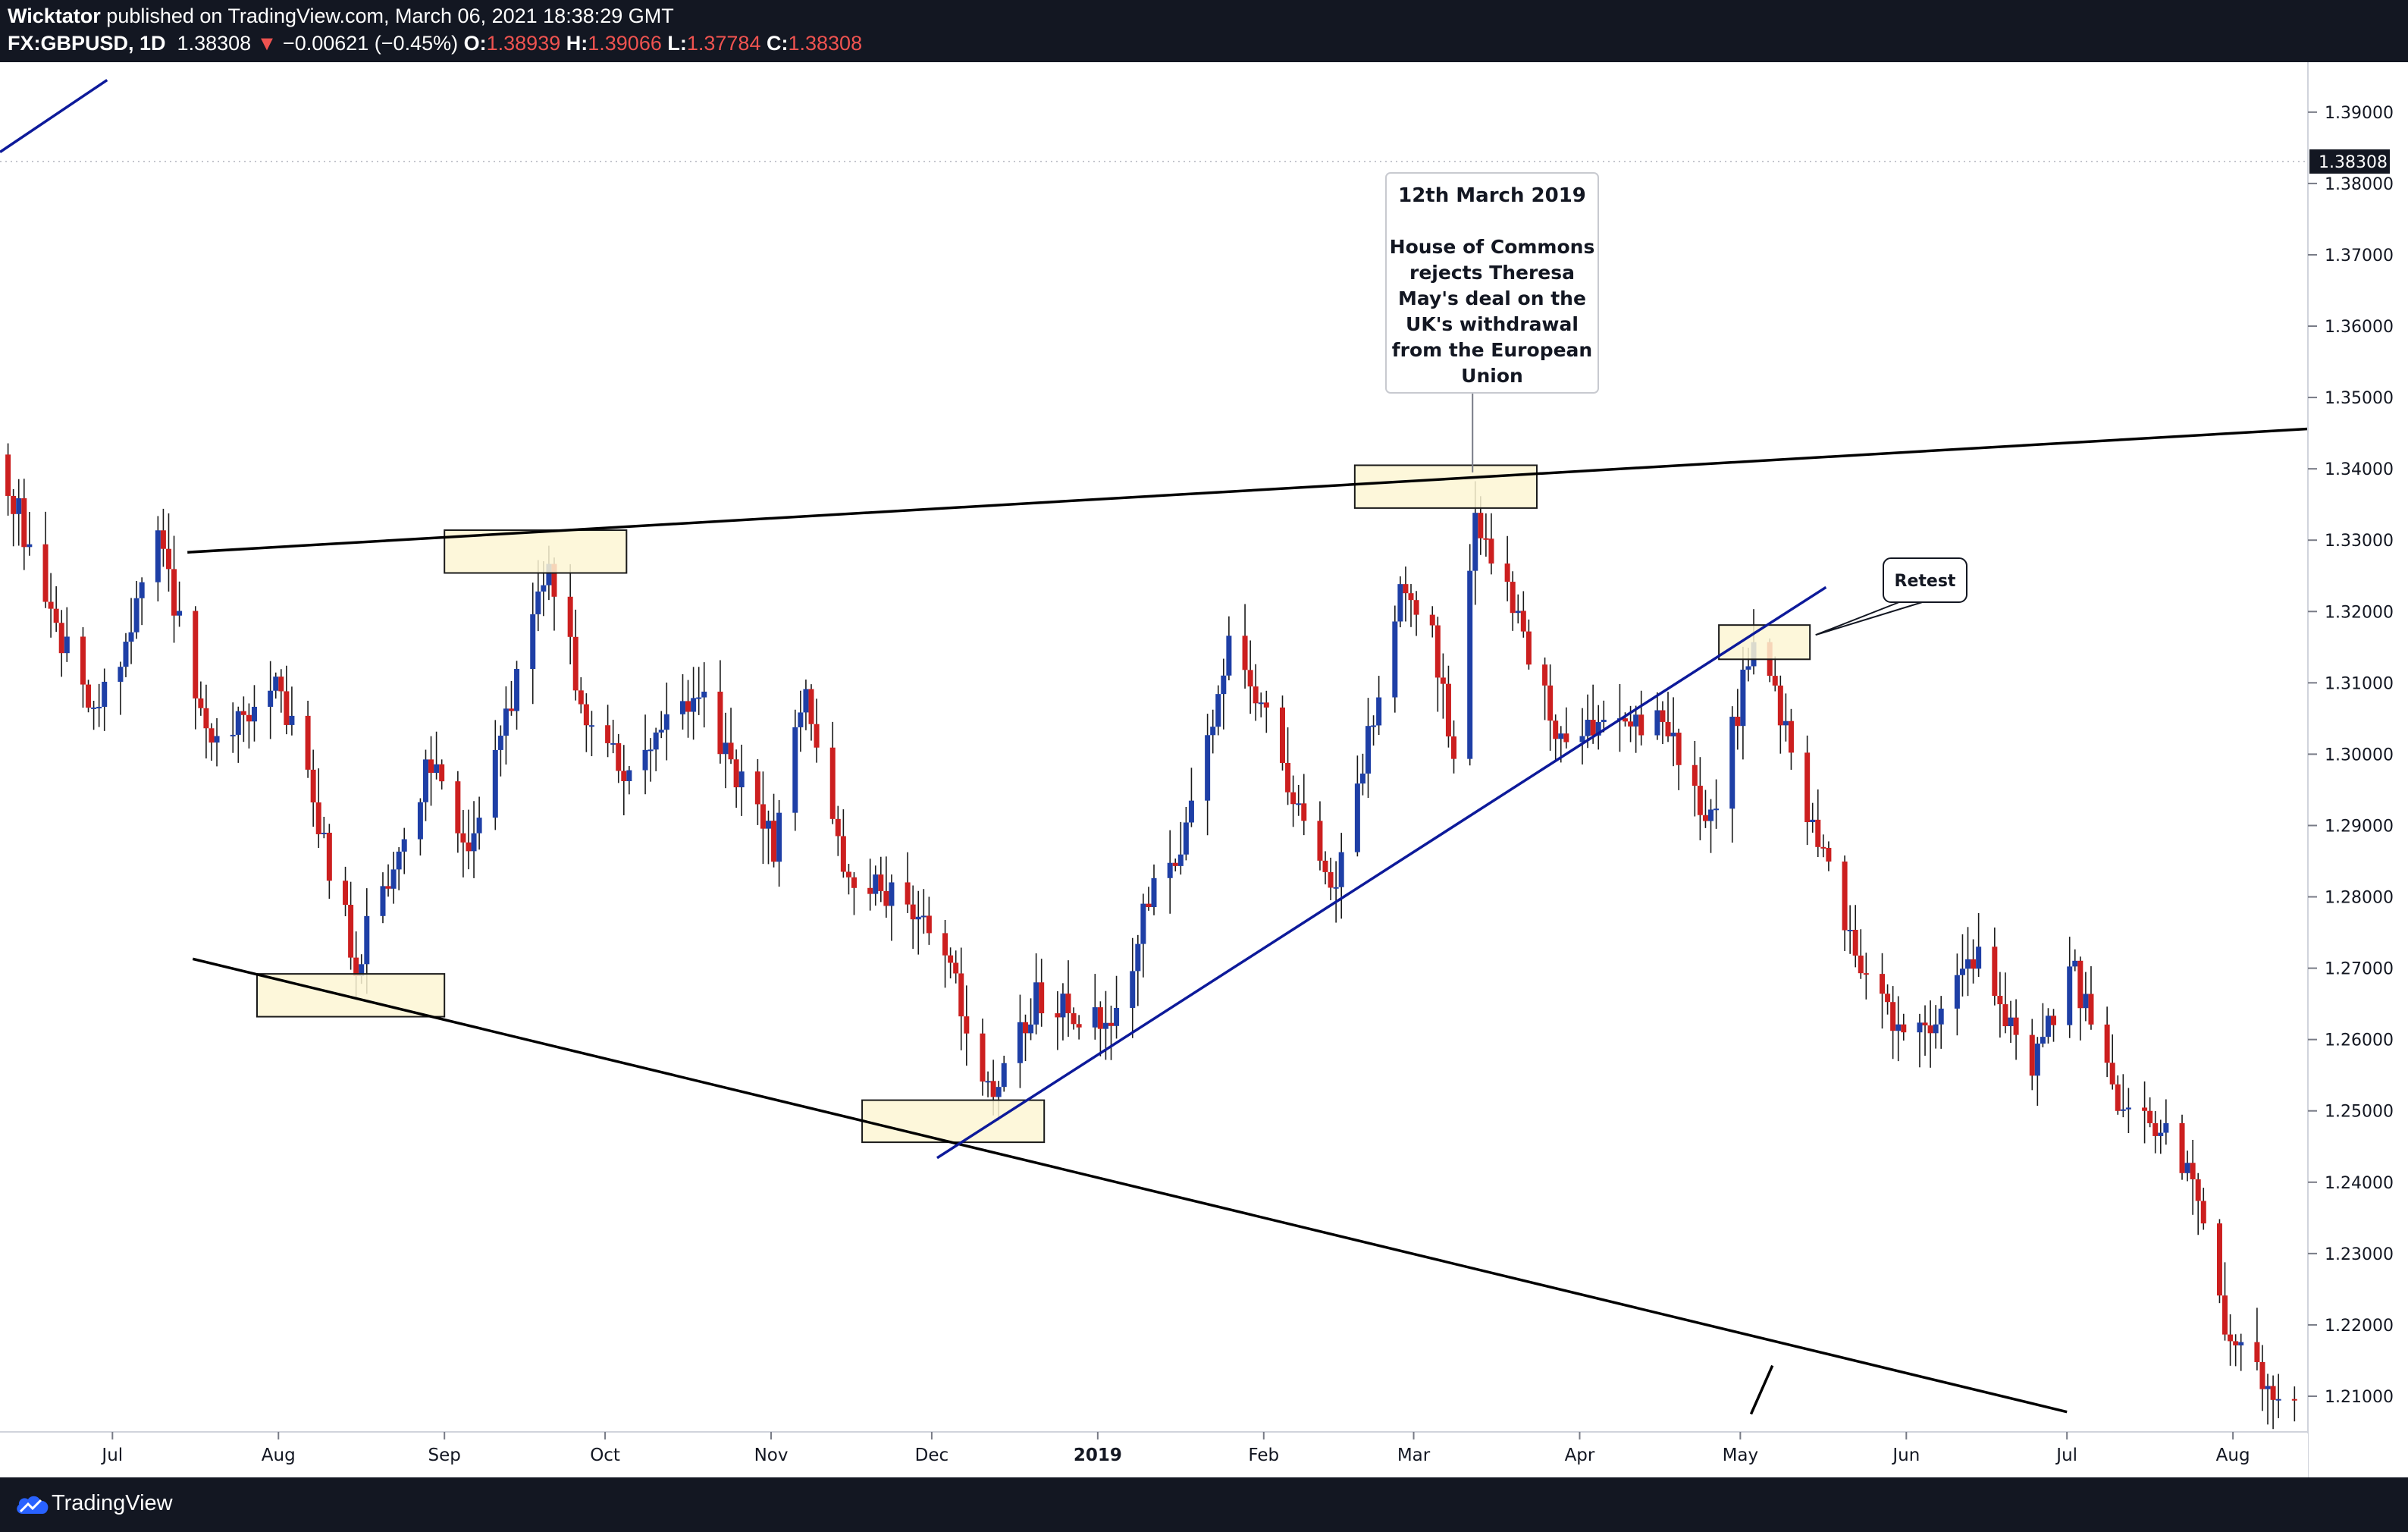 Image resolution: width=2408 pixels, height=1532 pixels. What do you see at coordinates (2359, 684) in the screenshot?
I see `price-tick-label: 1.31000` at bounding box center [2359, 684].